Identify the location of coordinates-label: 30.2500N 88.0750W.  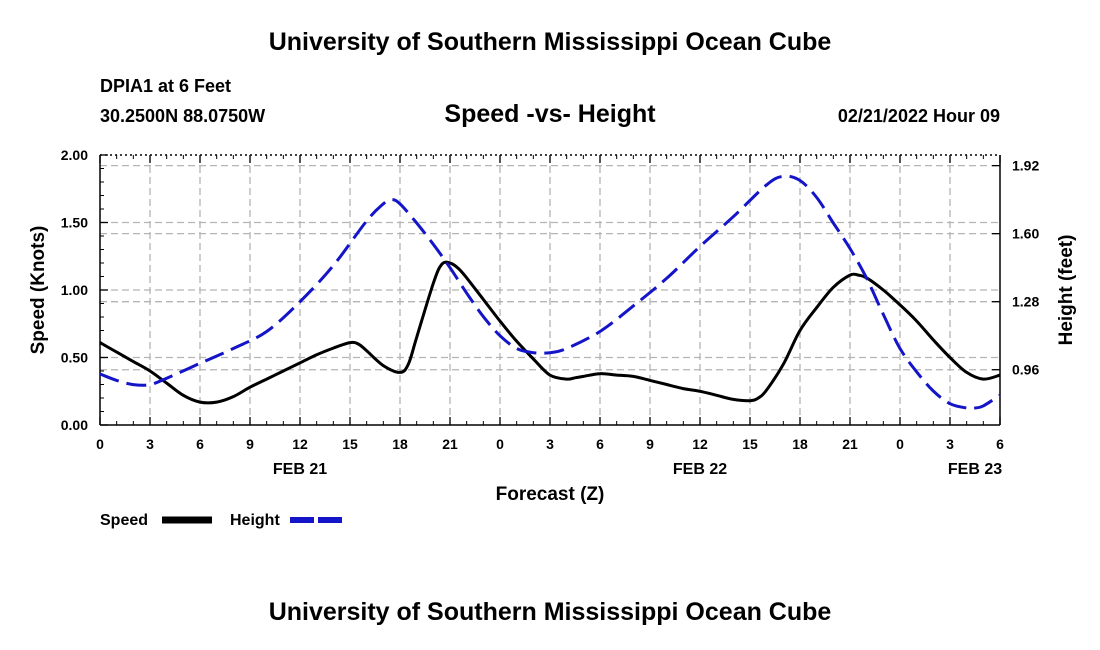
(183, 116).